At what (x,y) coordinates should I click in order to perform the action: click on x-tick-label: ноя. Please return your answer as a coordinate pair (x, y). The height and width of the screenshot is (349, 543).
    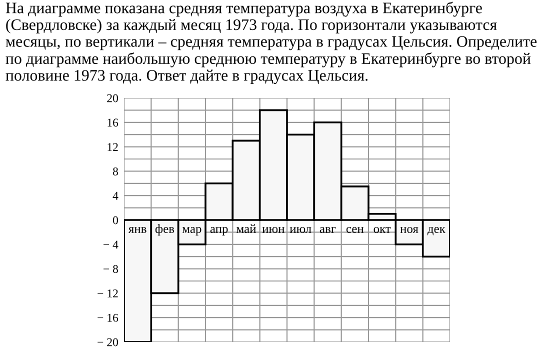
    Looking at the image, I should click on (409, 229).